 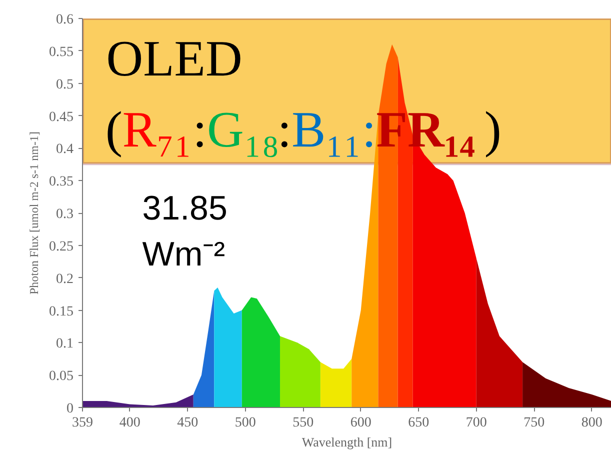 What do you see at coordinates (245, 423) in the screenshot?
I see `x-tick-label: 500` at bounding box center [245, 423].